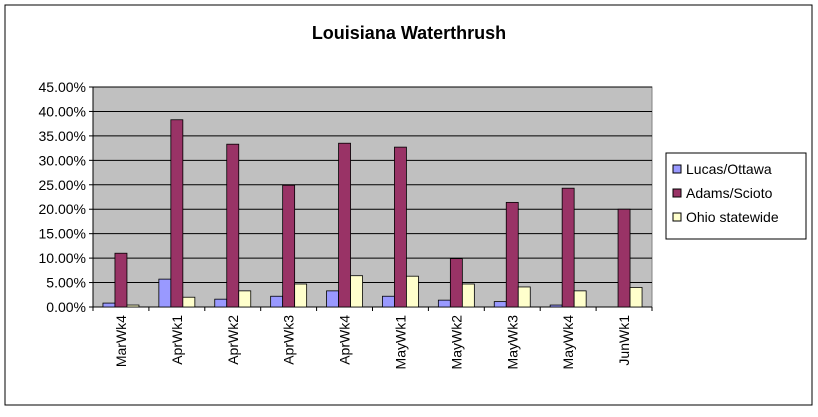  I want to click on bar-ohio-statewide-maywk4, so click(580, 299).